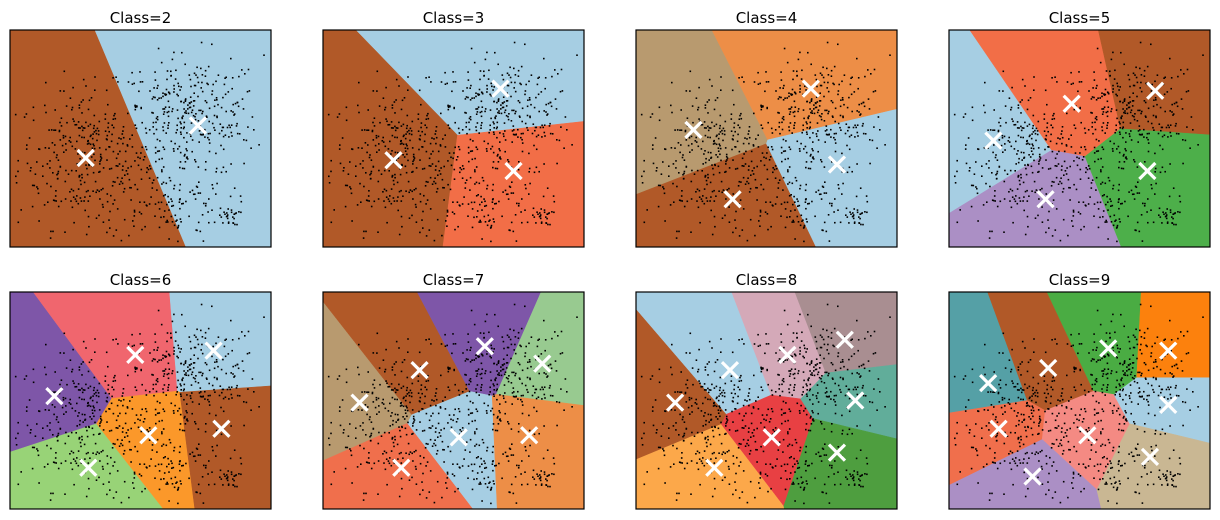  What do you see at coordinates (765, 404) in the screenshot?
I see `data-points` at bounding box center [765, 404].